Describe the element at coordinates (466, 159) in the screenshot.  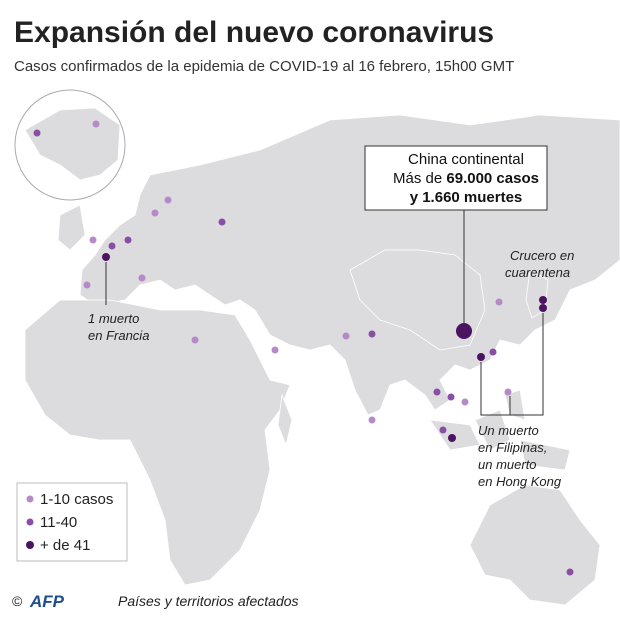
I see `callout-title: China continental` at that location.